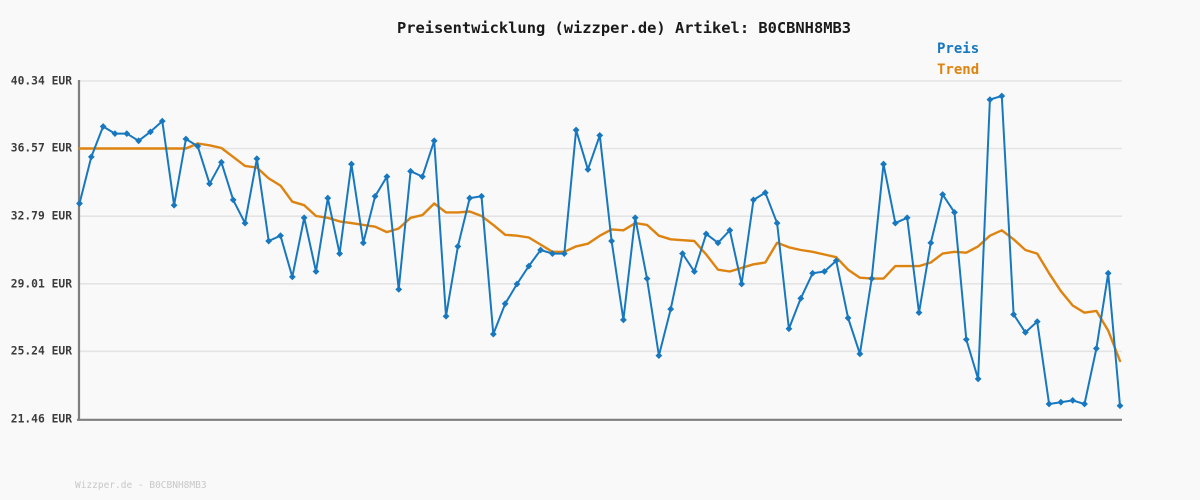  Describe the element at coordinates (958, 60) in the screenshot. I see `chart-legend: Preis Trend` at that location.